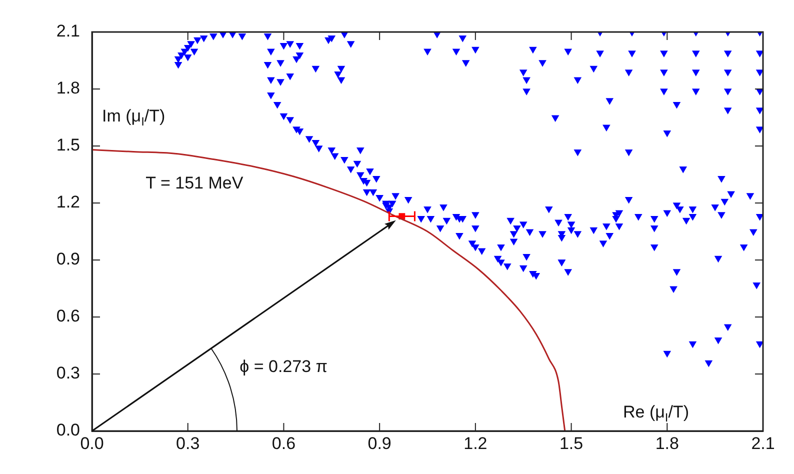 Image resolution: width=794 pixels, height=474 pixels. Describe the element at coordinates (68, 430) in the screenshot. I see `y-tick-label: 0.0` at that location.